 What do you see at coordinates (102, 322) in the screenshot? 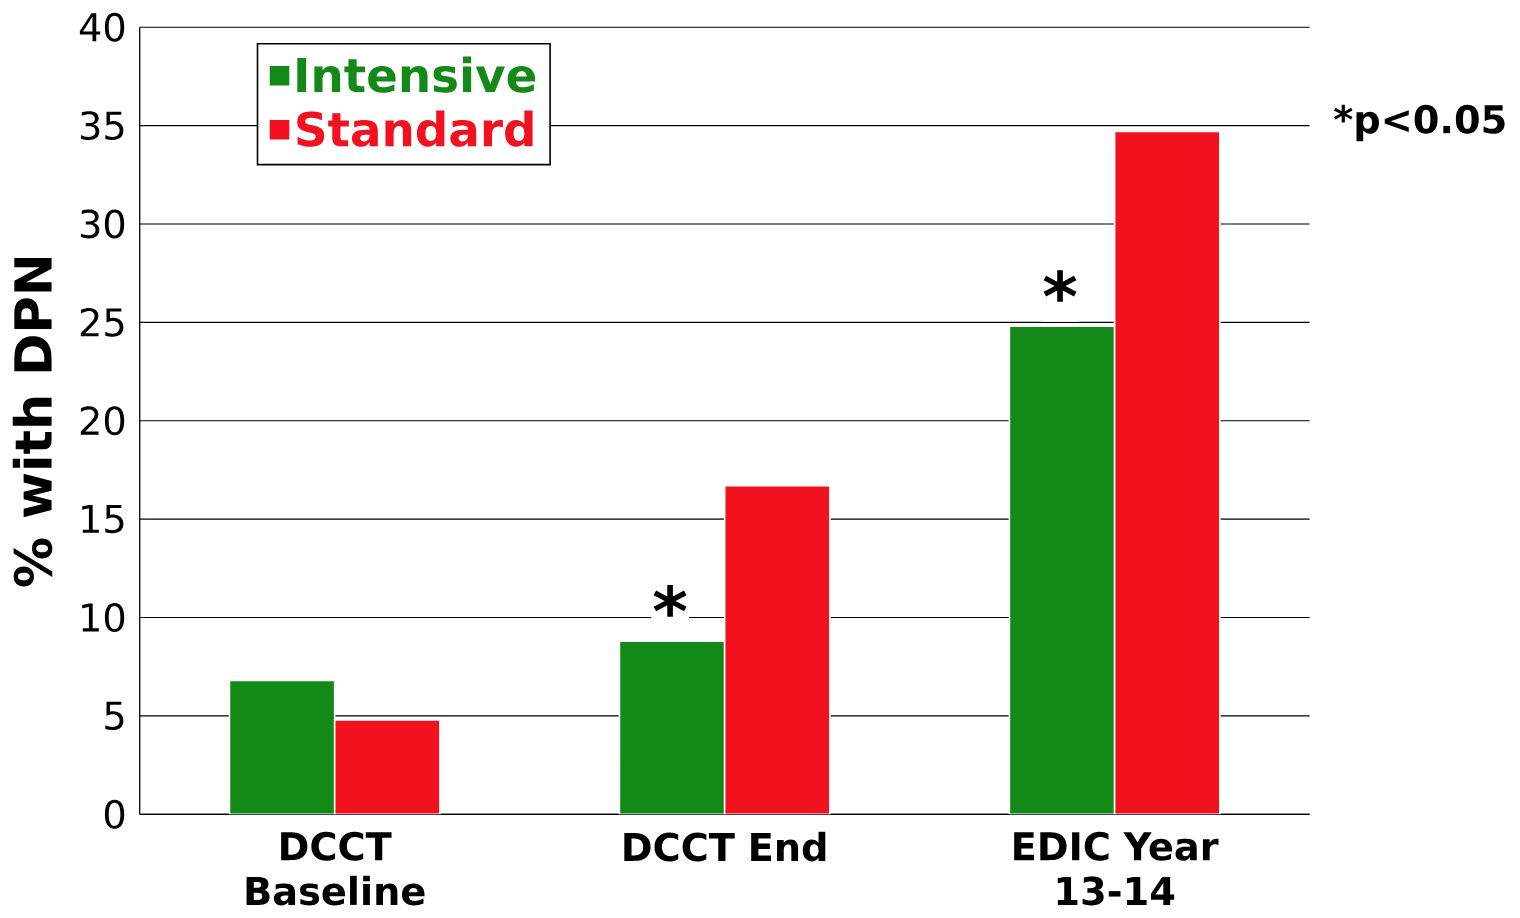
I see `y-tick-label: 25` at bounding box center [102, 322].